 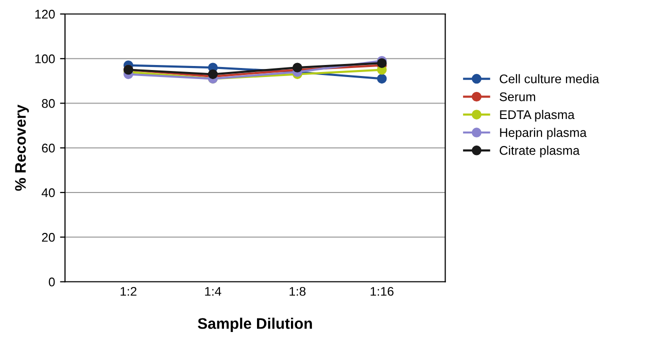 What do you see at coordinates (550, 79) in the screenshot?
I see `legend-label: Cell culture media` at bounding box center [550, 79].